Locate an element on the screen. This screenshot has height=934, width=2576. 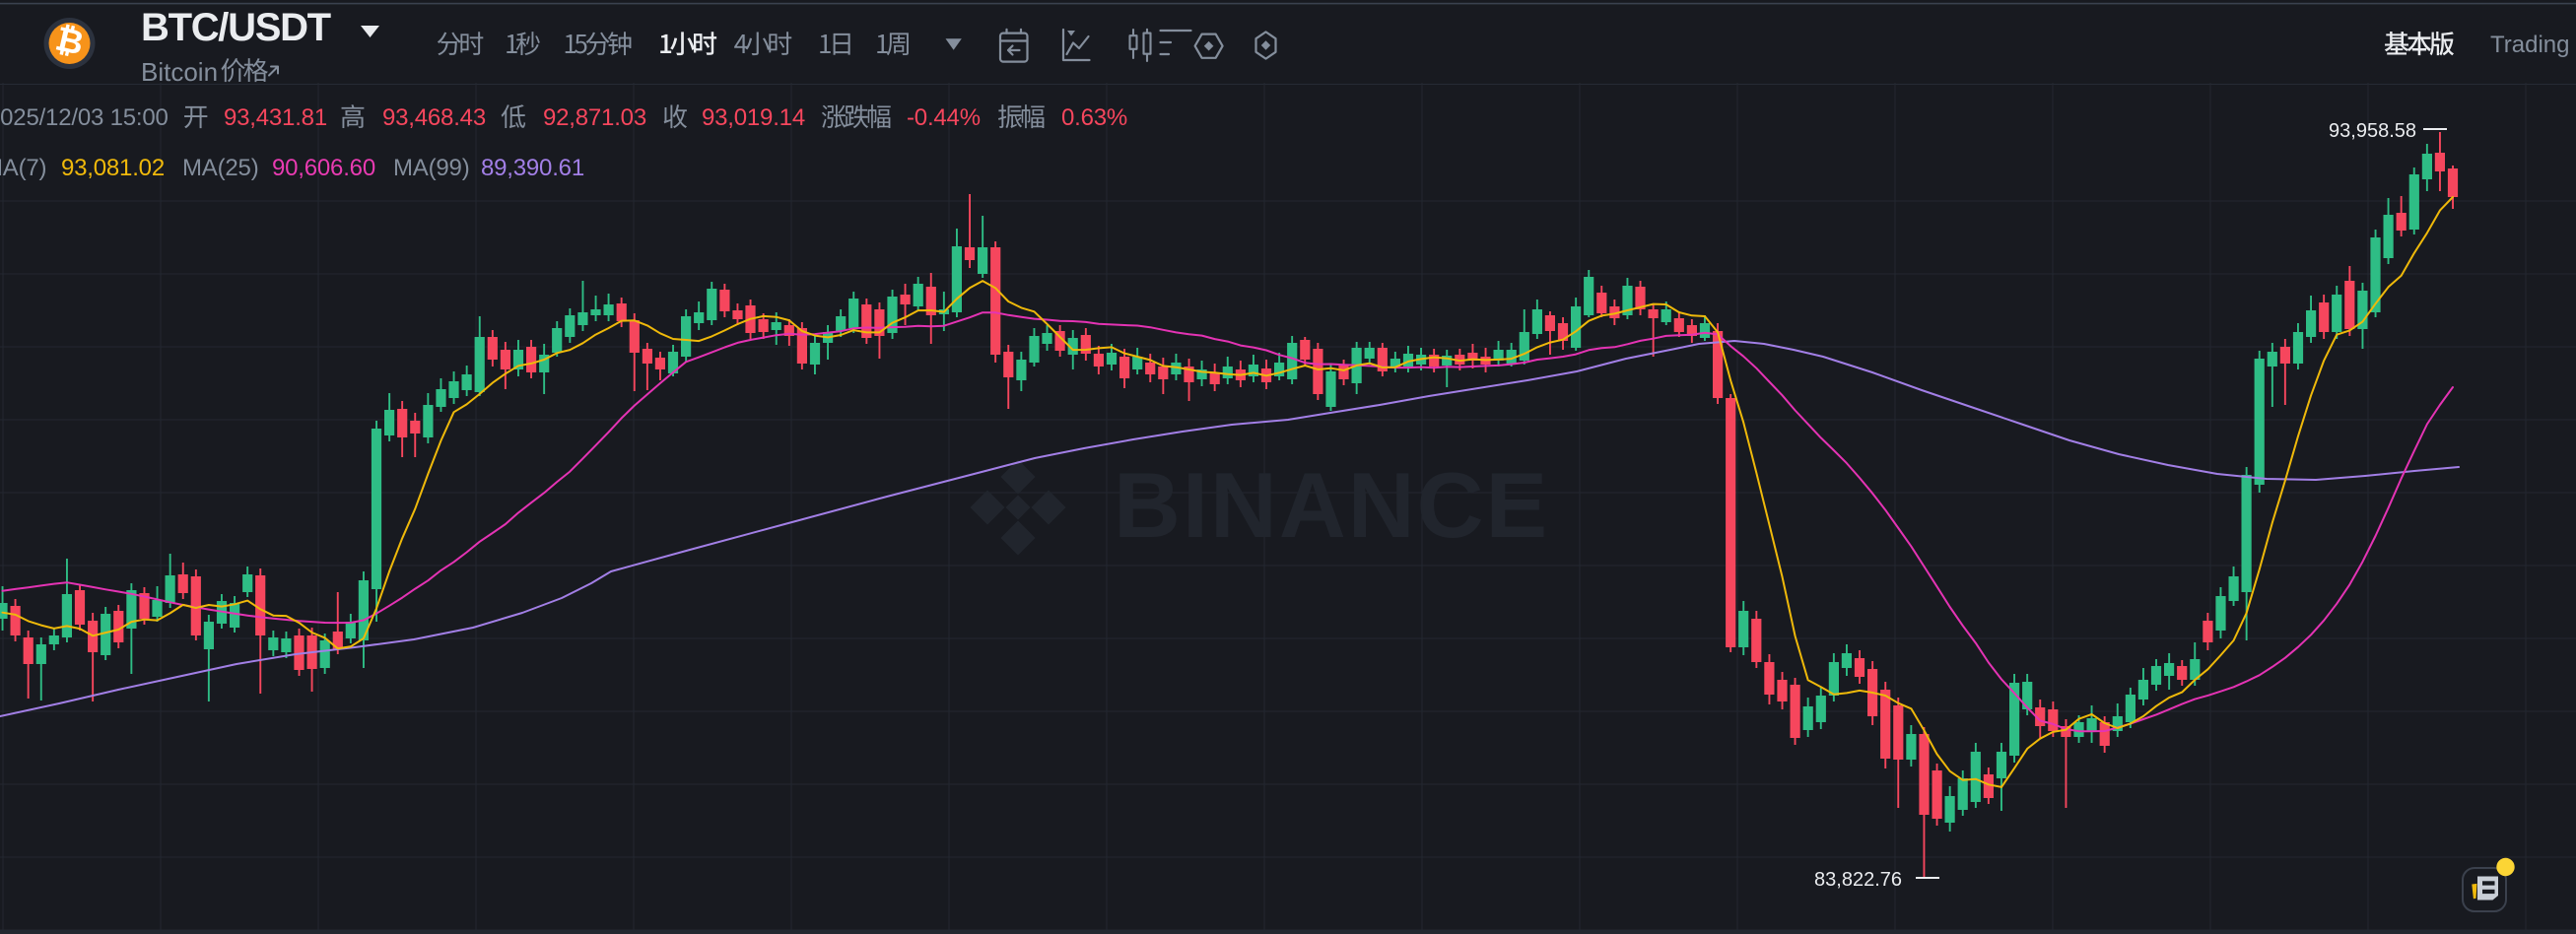
svg-text: 93,958.58 is located at coordinates (2372, 131).